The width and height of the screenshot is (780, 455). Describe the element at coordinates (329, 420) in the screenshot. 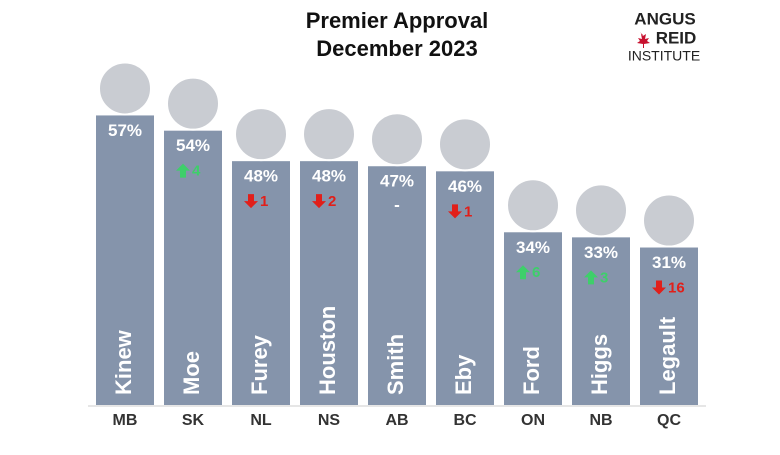

I see `x-tick-label: NS` at that location.